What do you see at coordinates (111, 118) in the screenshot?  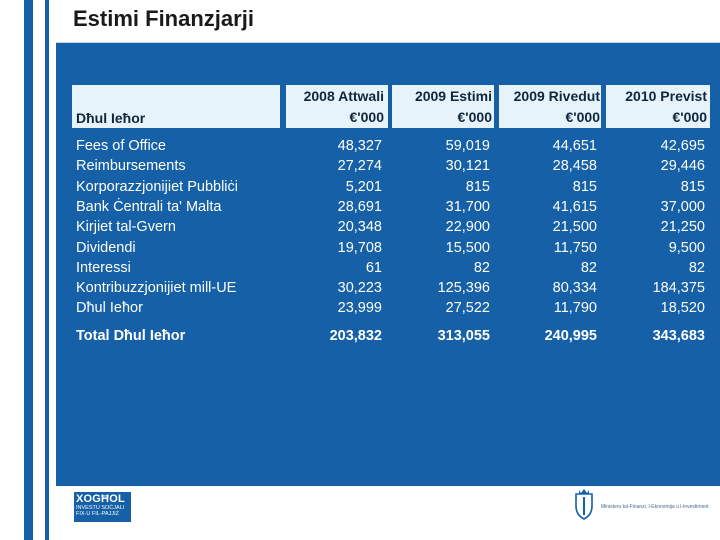 I see `table-corner-label: Dħul Ieħor` at bounding box center [111, 118].